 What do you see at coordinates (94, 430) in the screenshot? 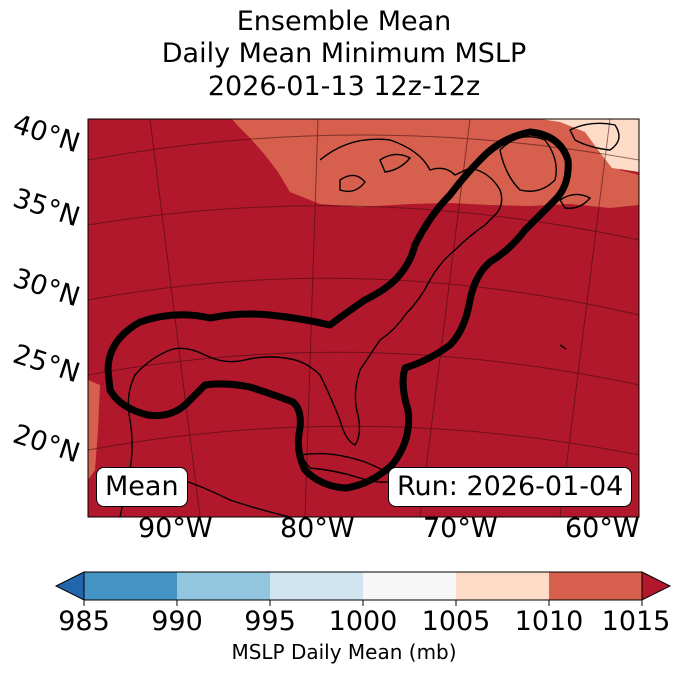
I see `pressure-field-1010-sw` at bounding box center [94, 430].